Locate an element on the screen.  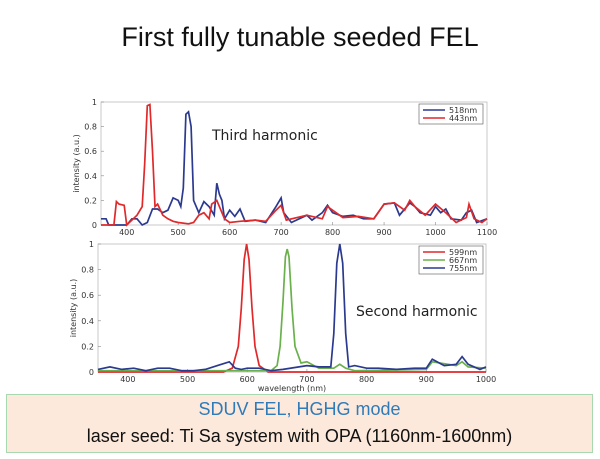
legend-label: 518nm is located at coordinates (463, 110).